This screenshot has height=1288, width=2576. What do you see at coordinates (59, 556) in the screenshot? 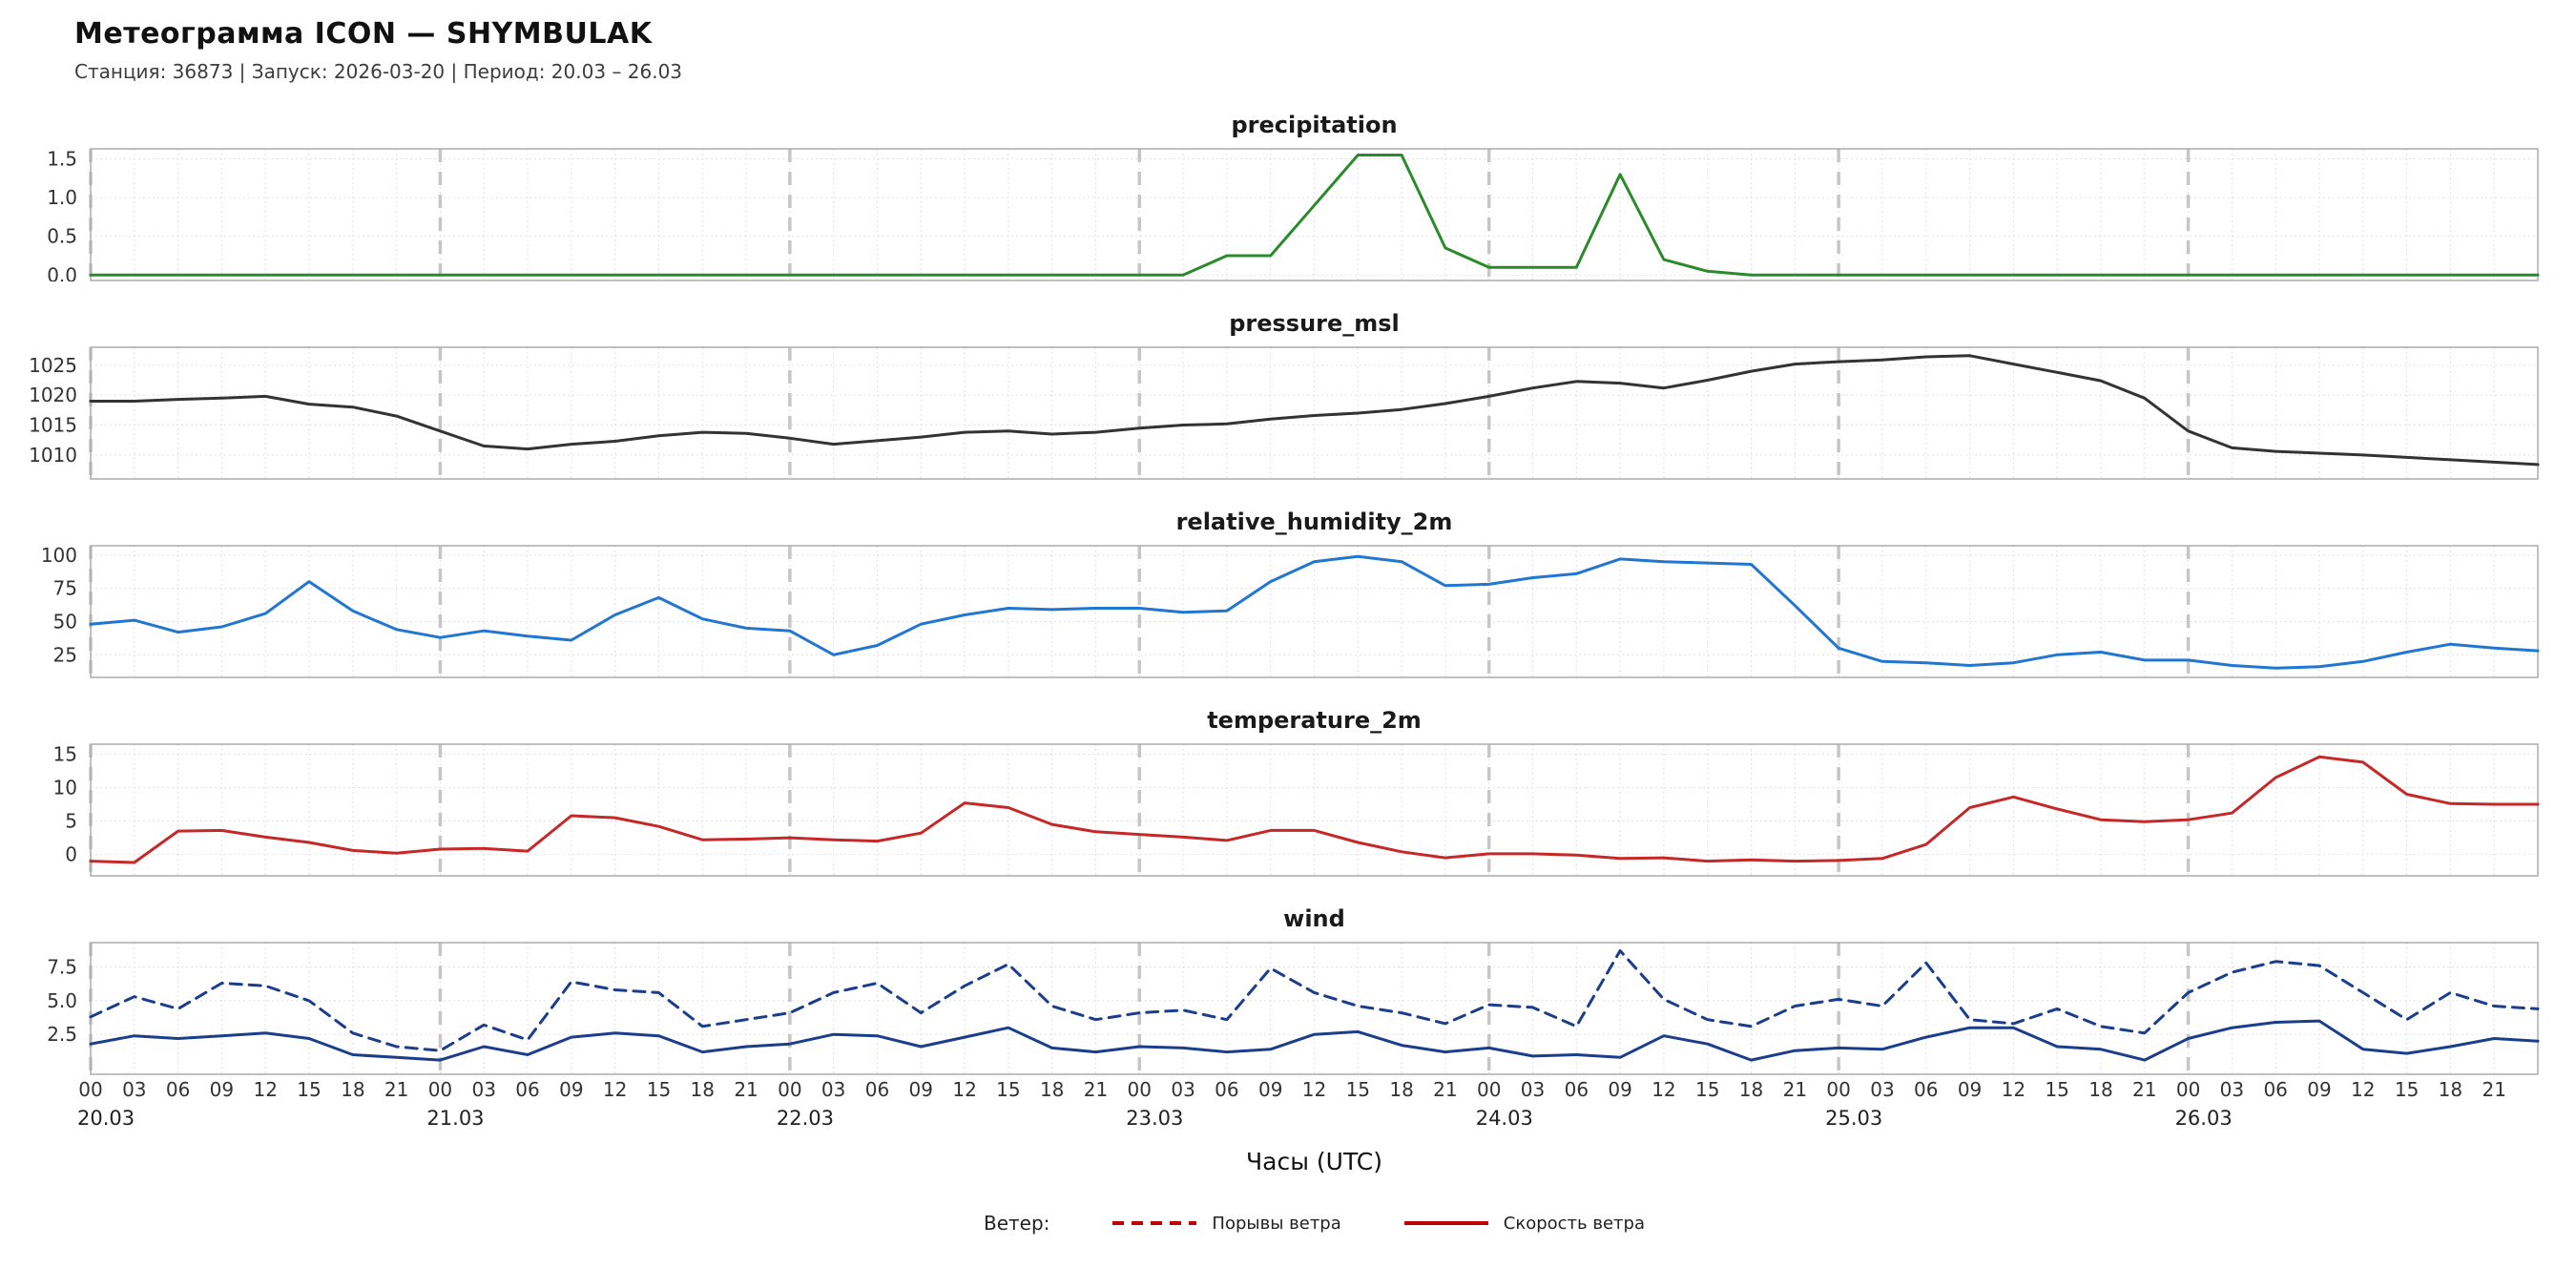
I see `y-tick-label: 100` at bounding box center [59, 556].